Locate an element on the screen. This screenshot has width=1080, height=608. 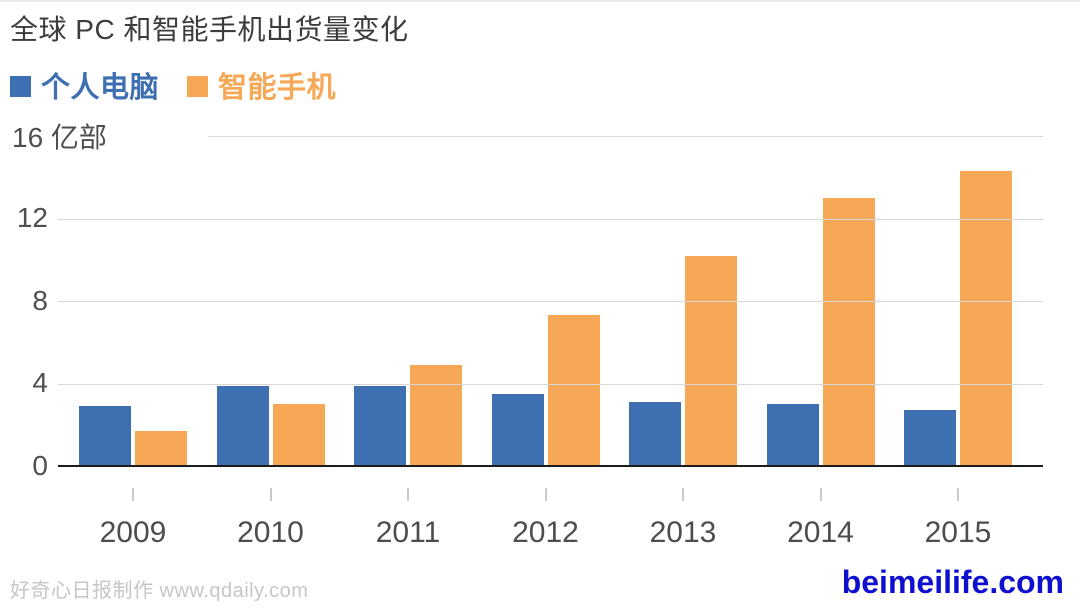
bar-pc-2012 is located at coordinates (517, 429).